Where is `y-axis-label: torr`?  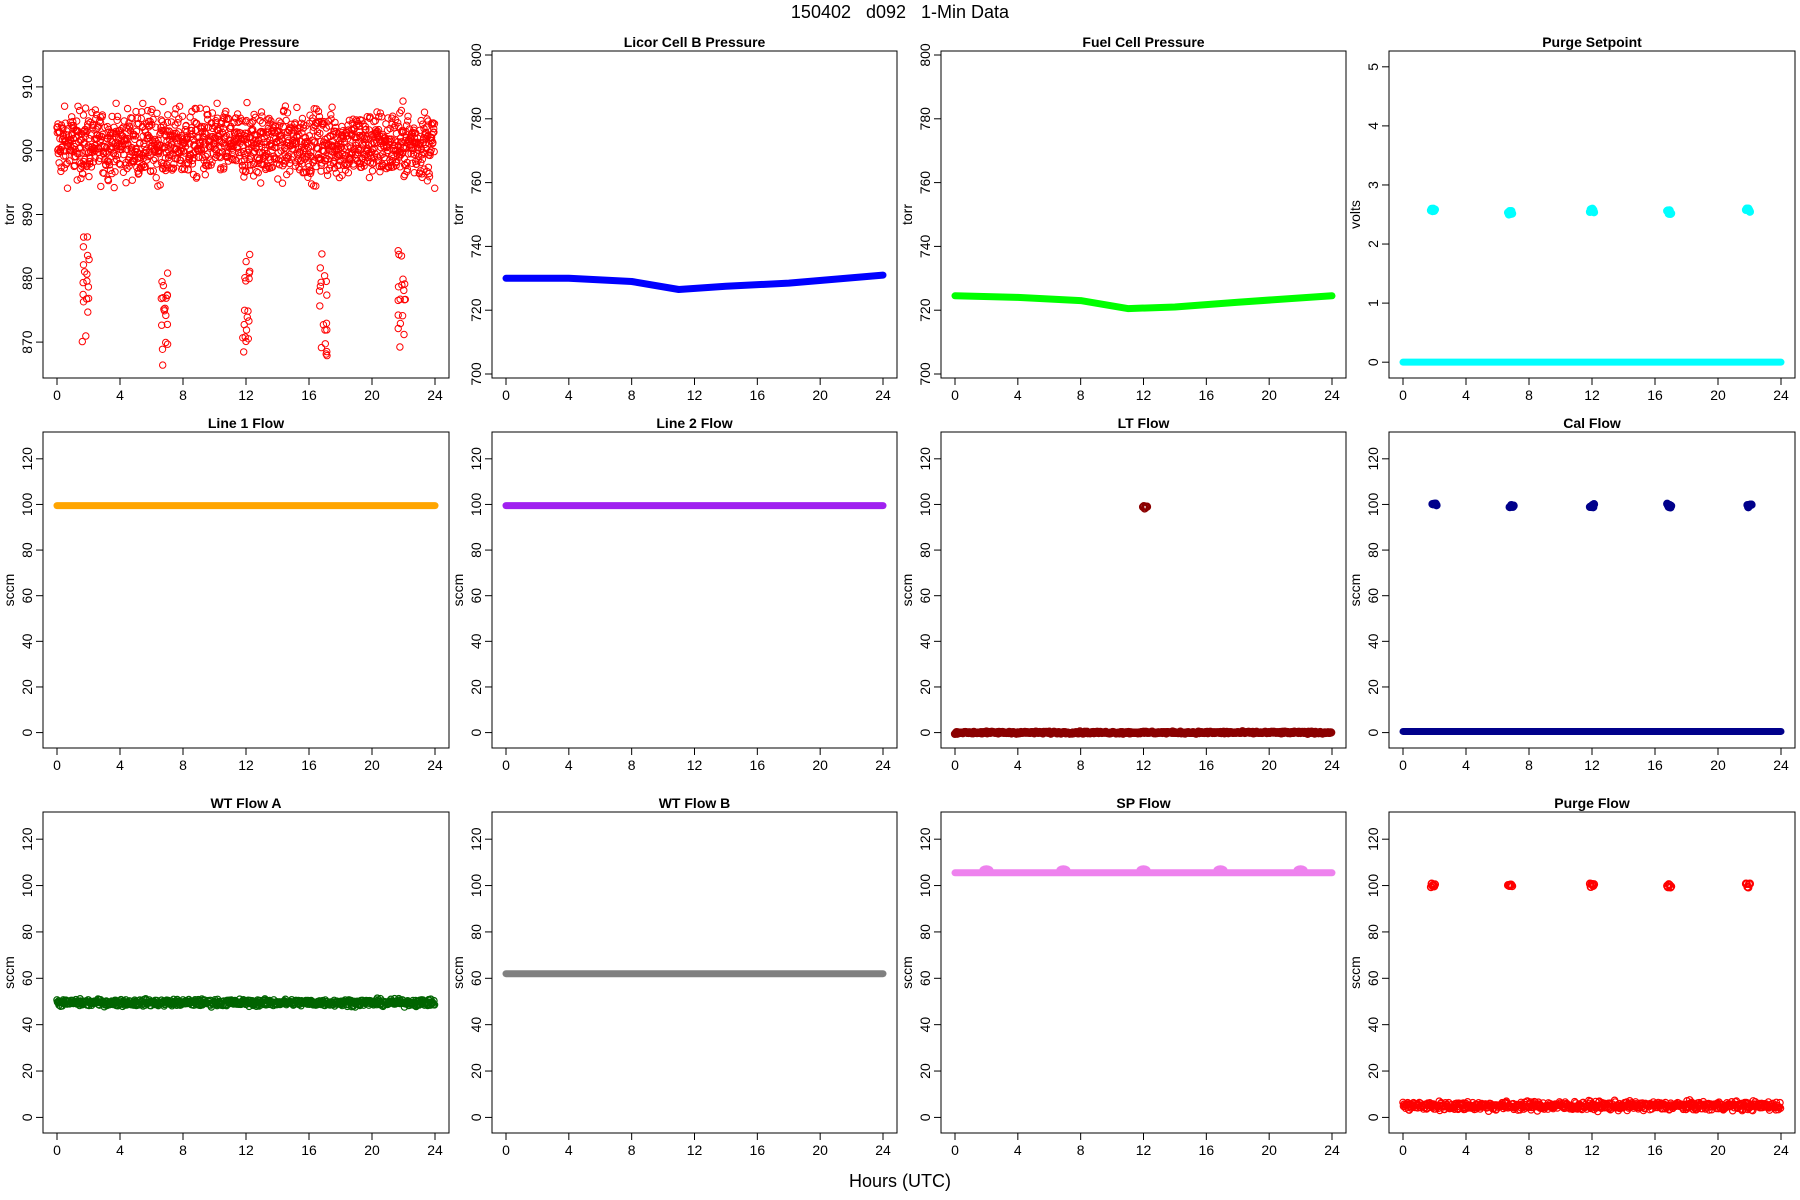 y-axis-label: torr is located at coordinates (458, 214).